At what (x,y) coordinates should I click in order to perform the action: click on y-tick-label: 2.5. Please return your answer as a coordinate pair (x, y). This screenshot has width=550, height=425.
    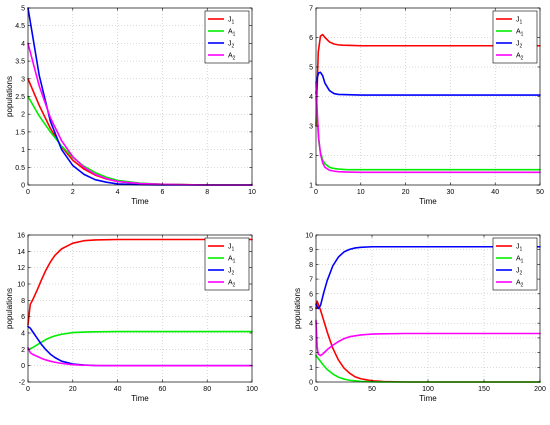
    Looking at the image, I should click on (20, 97).